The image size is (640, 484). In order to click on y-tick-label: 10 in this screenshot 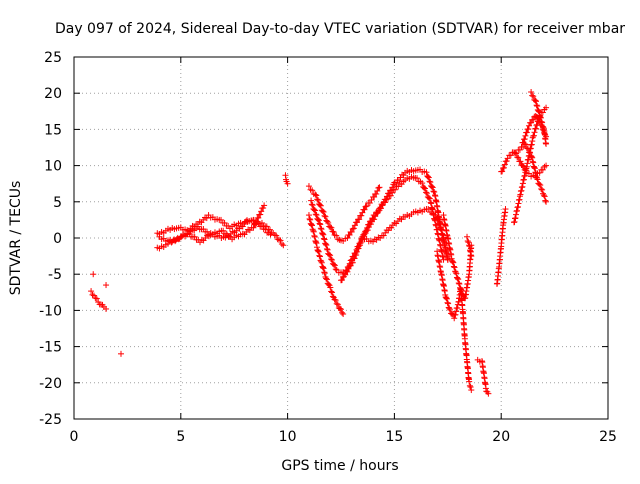, I will do `click(53, 167)`.